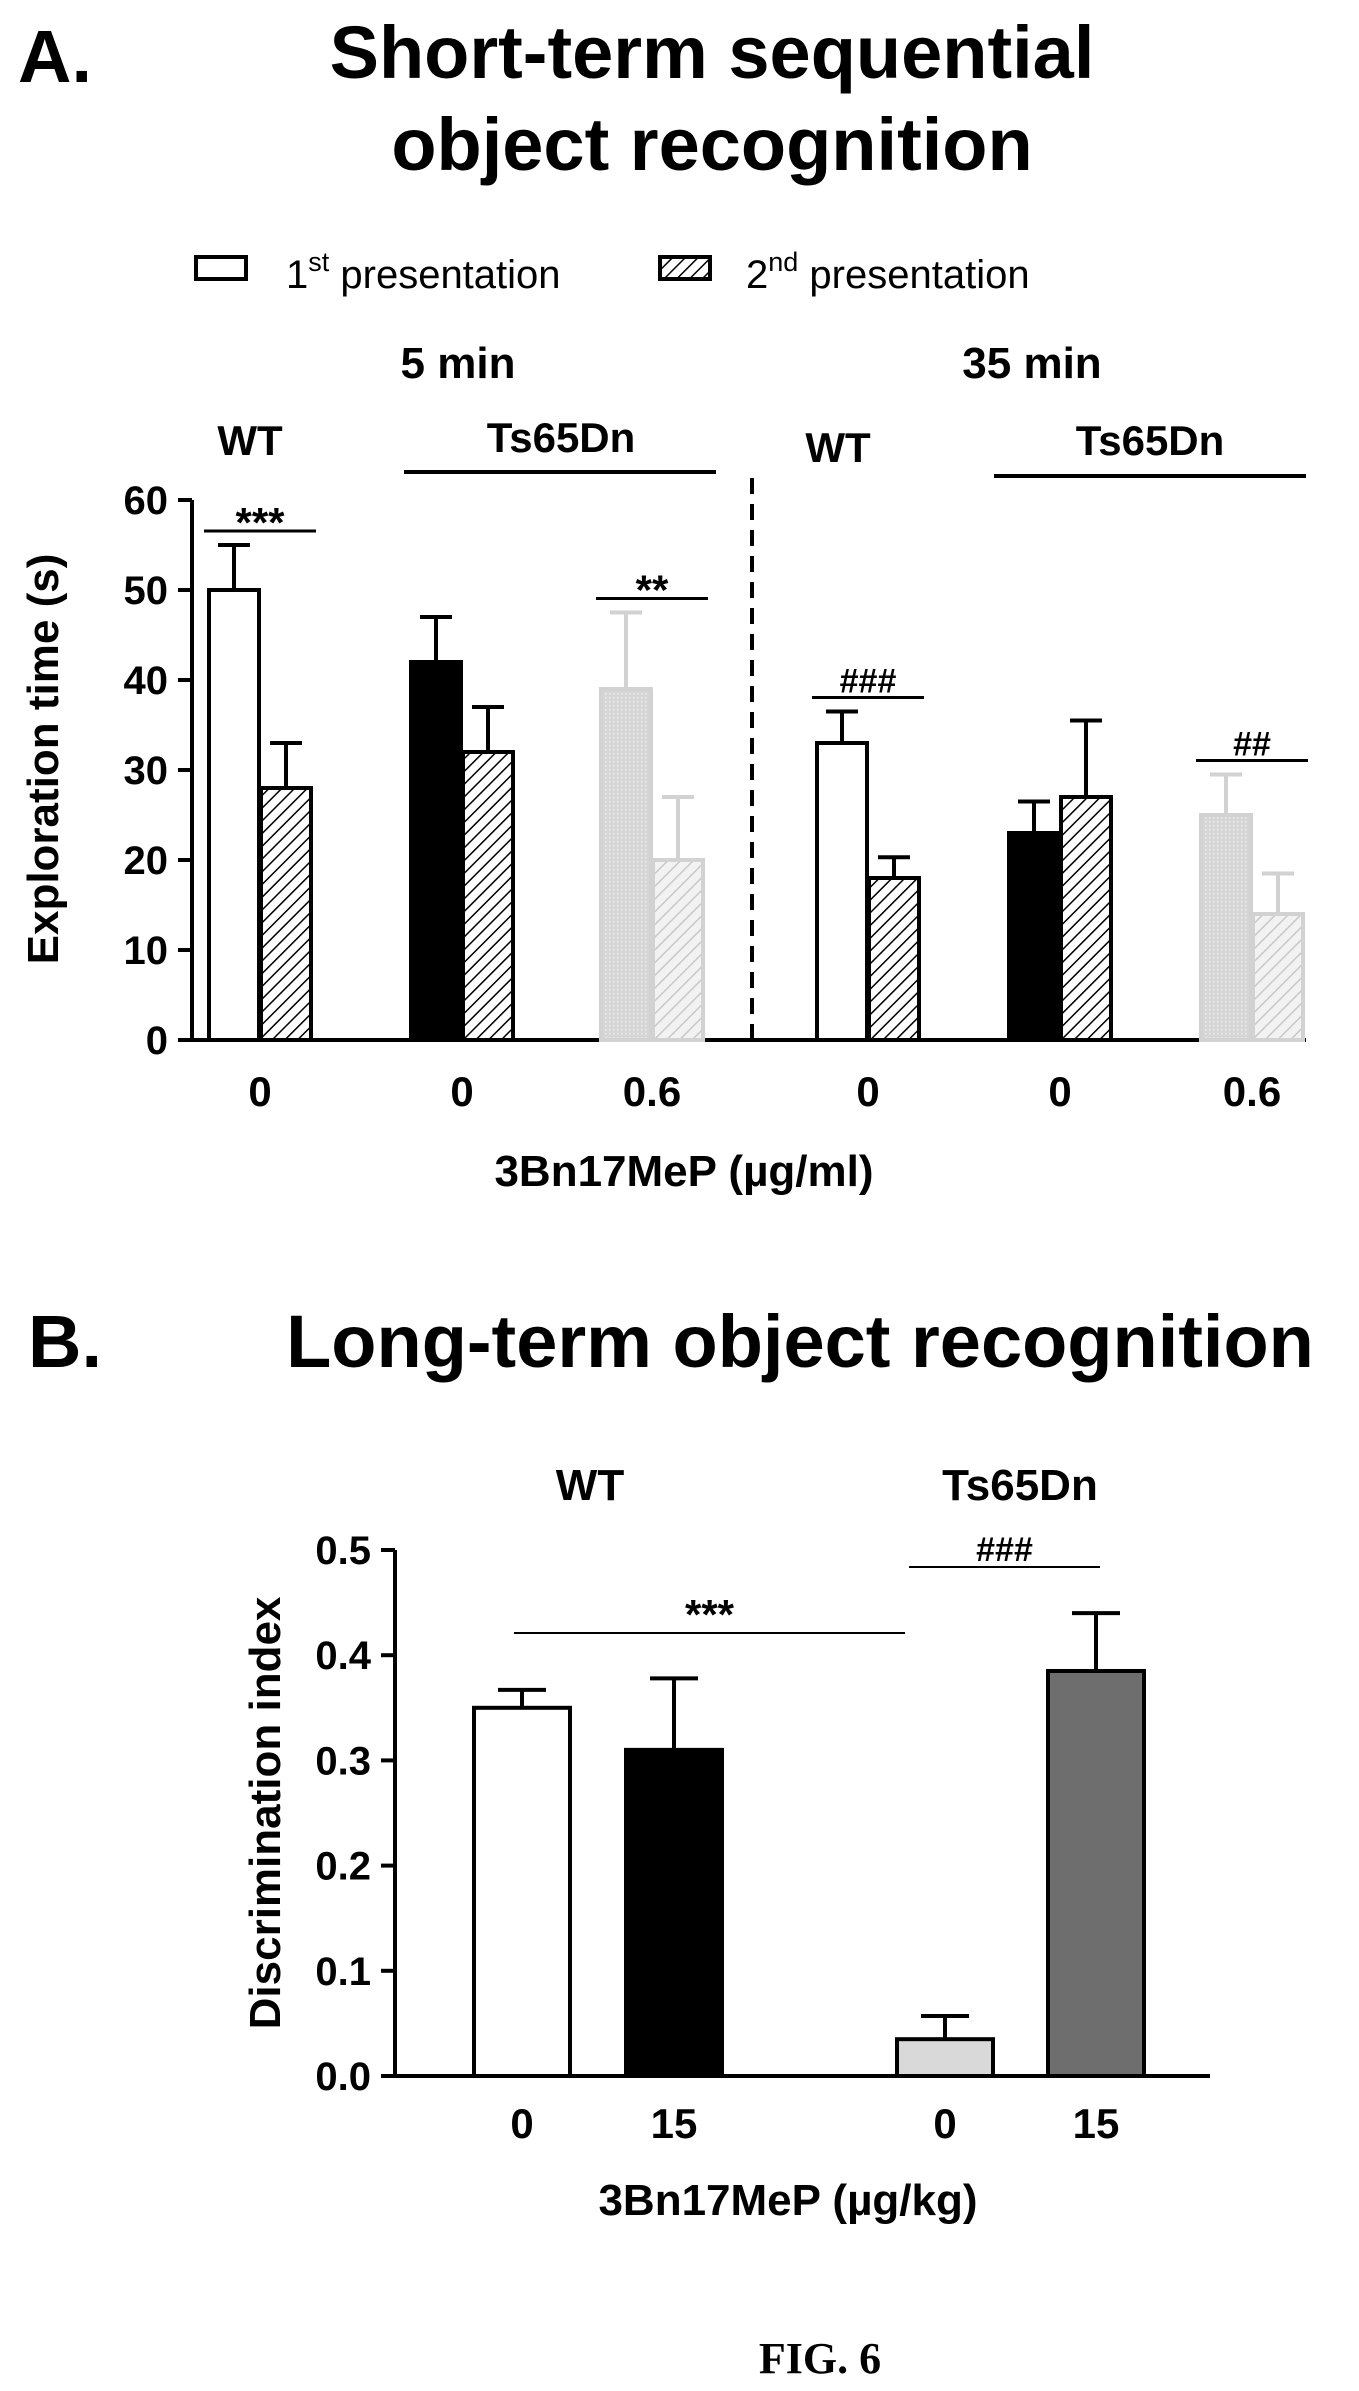 This screenshot has height=2391, width=1359. I want to click on group-label-wt-5min: WT, so click(250, 440).